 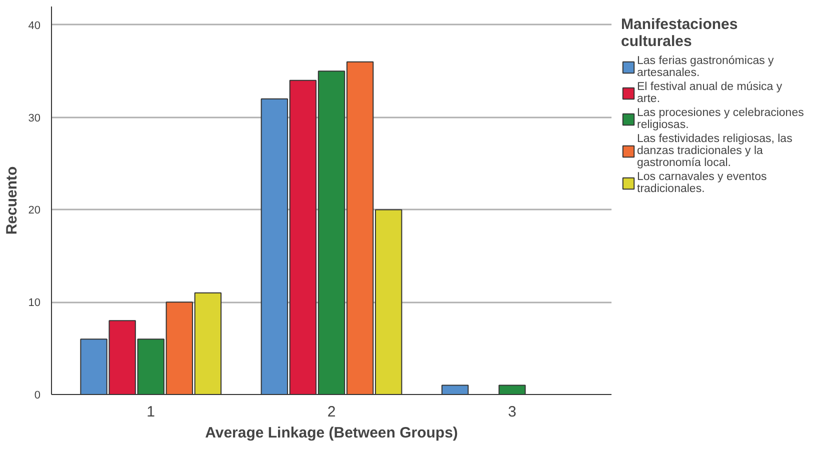 What do you see at coordinates (709, 93) in the screenshot?
I see `legend-label: El festival anual de música y arte.` at bounding box center [709, 93].